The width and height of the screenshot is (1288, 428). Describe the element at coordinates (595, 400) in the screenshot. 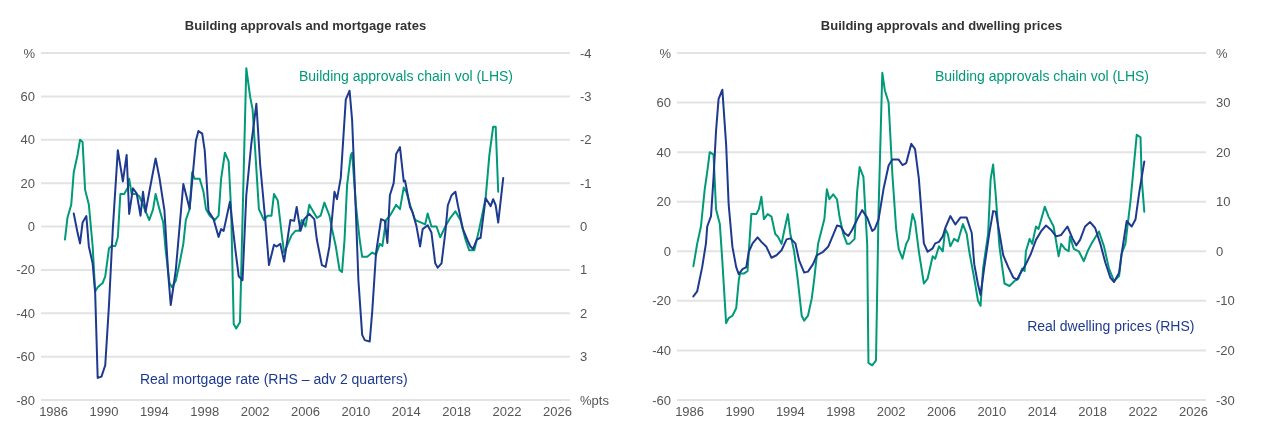

I see `y2-tick-label: %pts` at that location.